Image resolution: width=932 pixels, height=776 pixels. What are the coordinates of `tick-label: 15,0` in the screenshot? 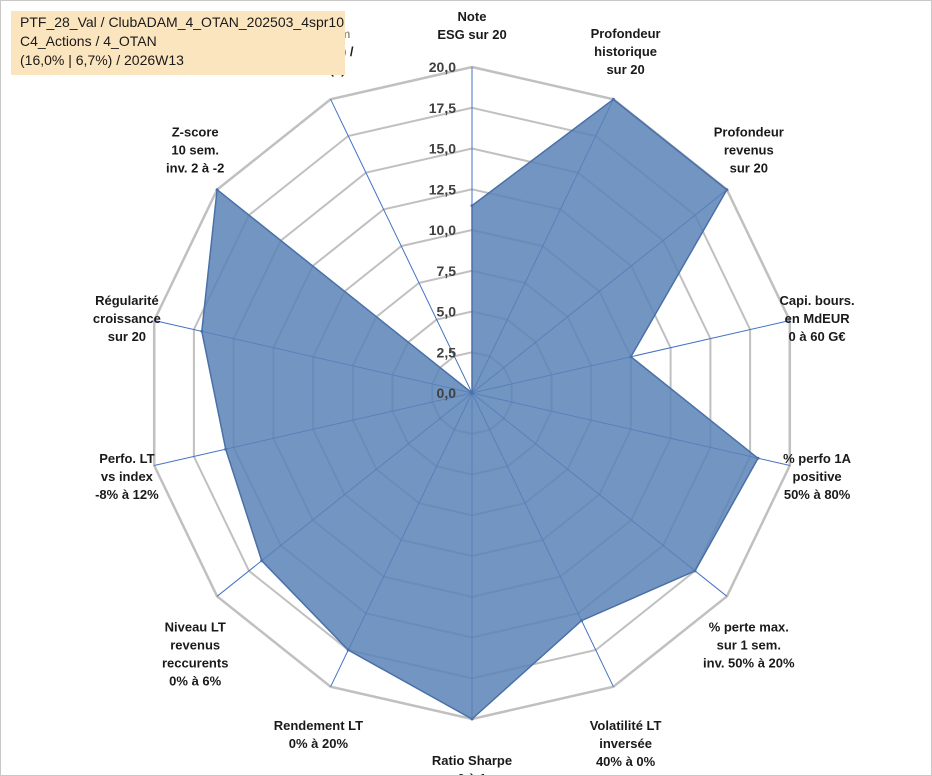 It's located at (442, 149).